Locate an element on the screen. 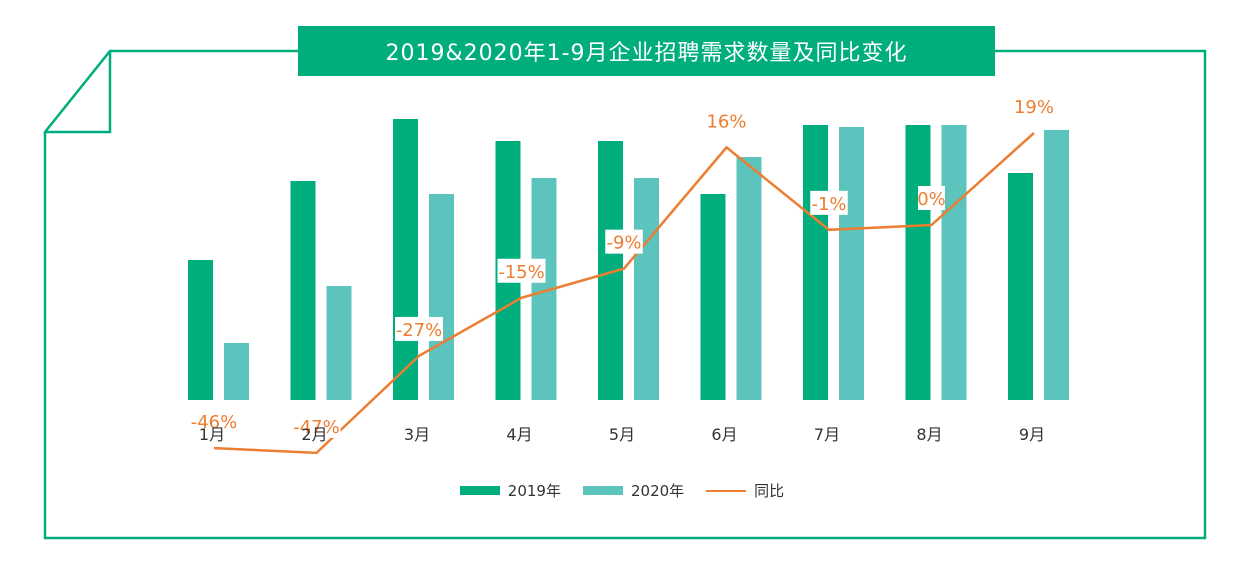  x-tick-label: 7月 is located at coordinates (827, 434).